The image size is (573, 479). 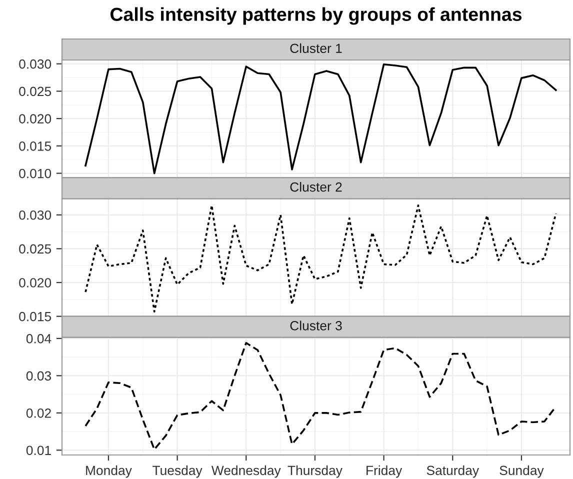 I want to click on x-tick-label: Sunday, so click(x=522, y=471).